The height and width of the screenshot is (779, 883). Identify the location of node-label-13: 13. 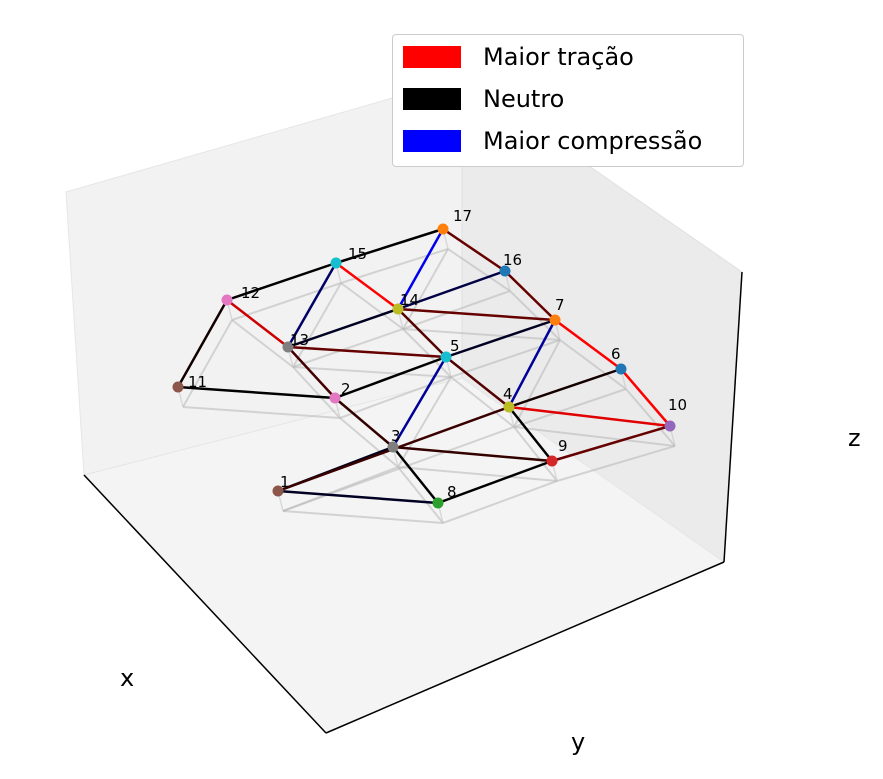
(299, 340).